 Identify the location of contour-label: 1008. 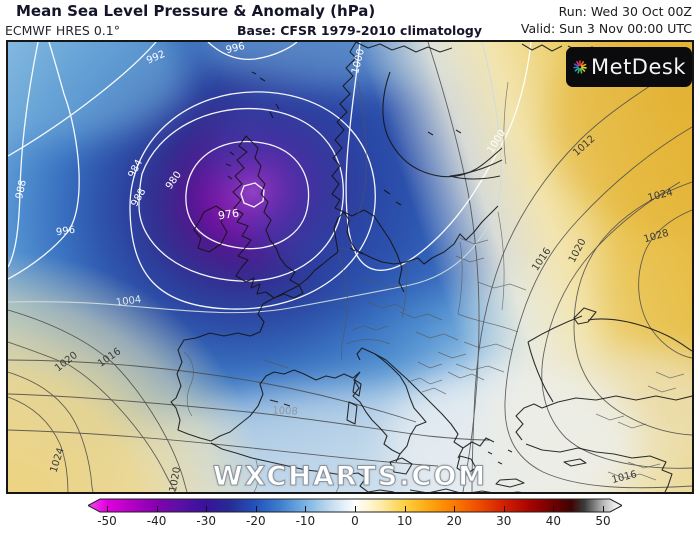
(285, 412).